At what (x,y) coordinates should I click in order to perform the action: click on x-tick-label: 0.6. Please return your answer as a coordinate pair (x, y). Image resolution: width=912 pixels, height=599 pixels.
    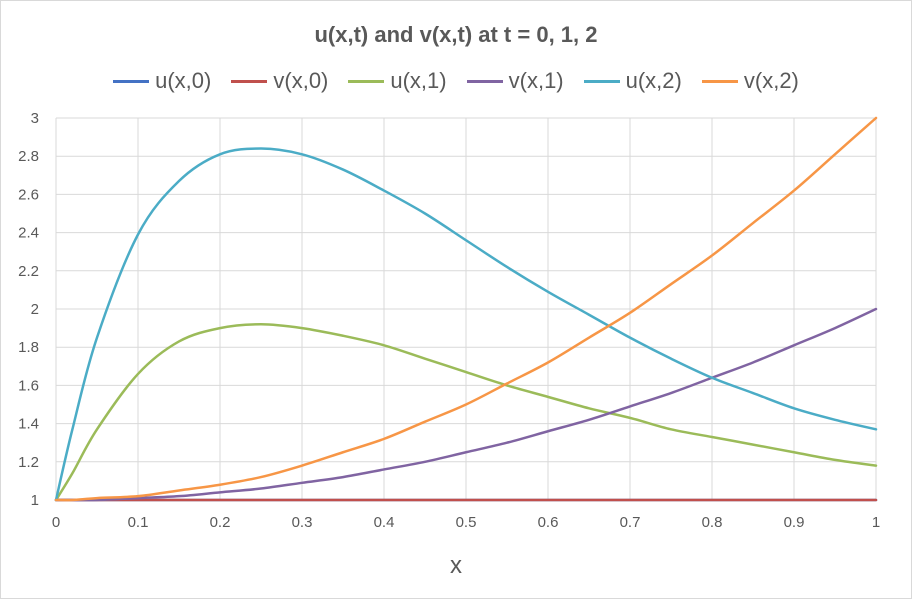
    Looking at the image, I should click on (548, 522).